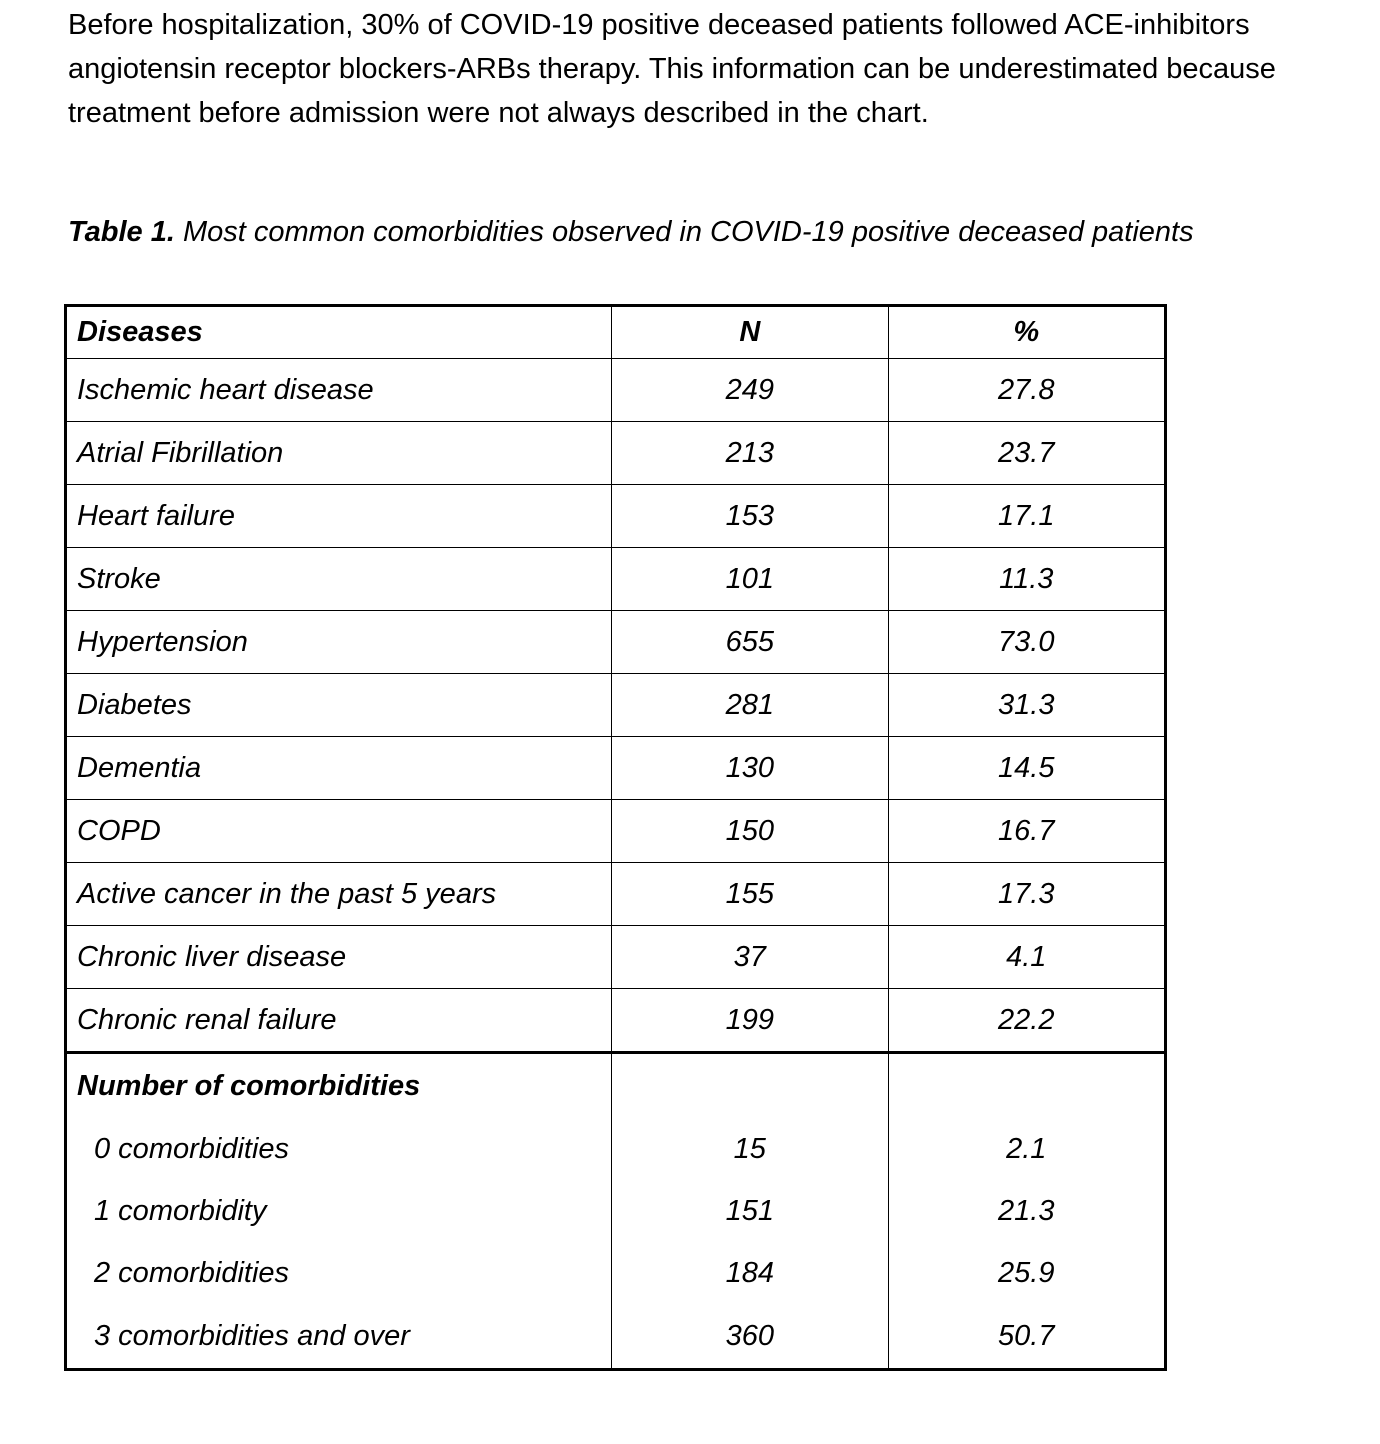 Image resolution: width=1380 pixels, height=1444 pixels. I want to click on caption-label: Table 1., so click(121, 232).